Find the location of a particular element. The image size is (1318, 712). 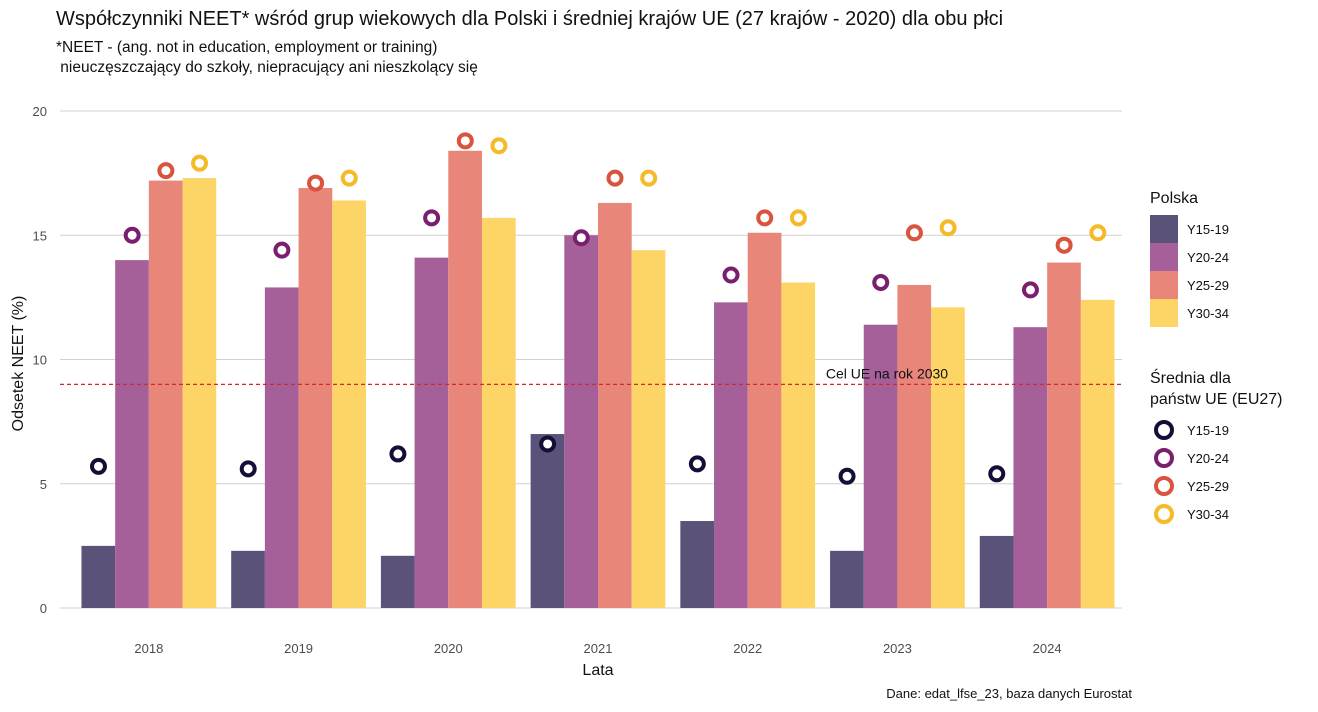

bar-Y30-34-2024 is located at coordinates (1097, 453).